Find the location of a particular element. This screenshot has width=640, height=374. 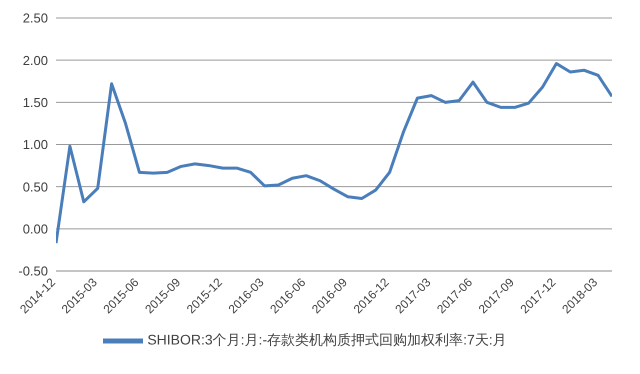

y-tick-label: -0.50 is located at coordinates (33, 271).